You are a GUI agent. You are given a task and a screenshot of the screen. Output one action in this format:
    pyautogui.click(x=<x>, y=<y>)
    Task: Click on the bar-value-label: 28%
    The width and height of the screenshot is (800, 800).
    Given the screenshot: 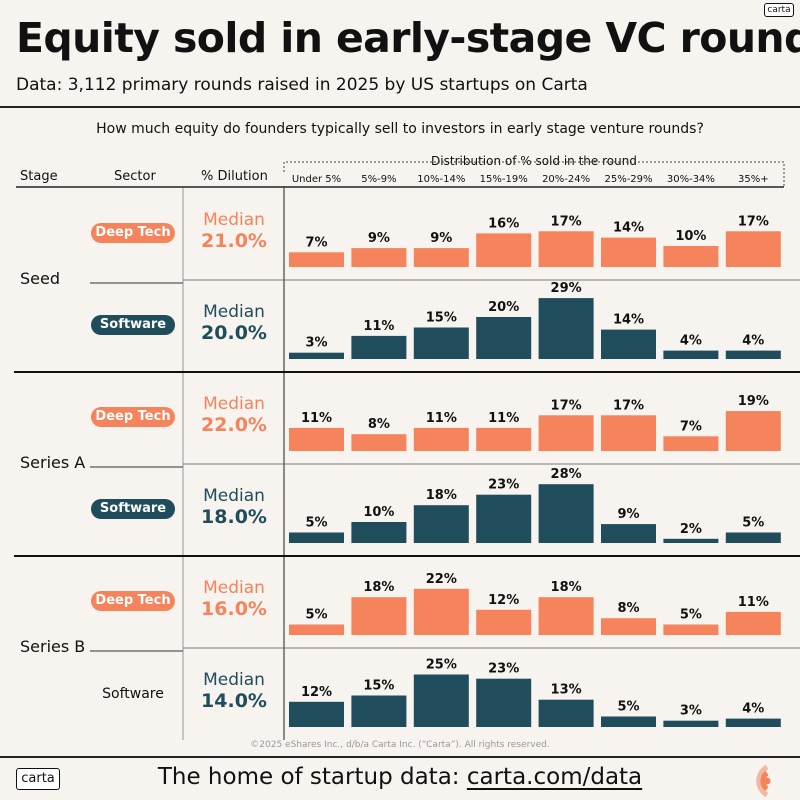 What is the action you would take?
    pyautogui.click(x=566, y=474)
    